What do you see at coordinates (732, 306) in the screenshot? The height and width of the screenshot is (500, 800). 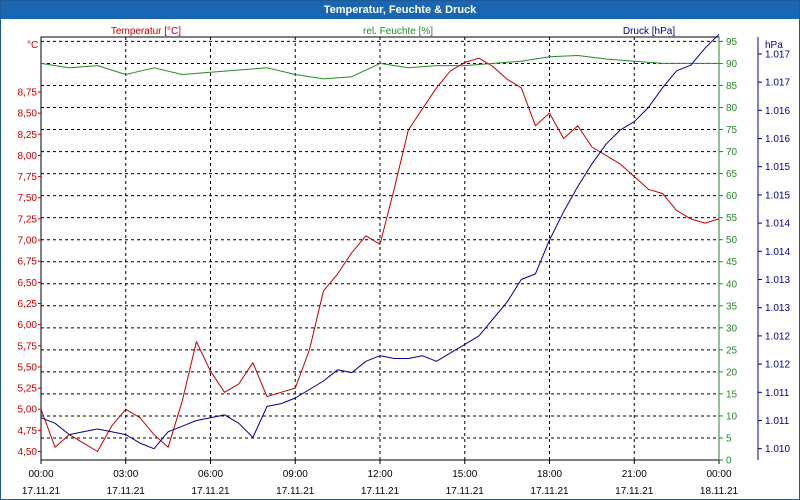 I see `humidity-tick-label: 35` at bounding box center [732, 306].